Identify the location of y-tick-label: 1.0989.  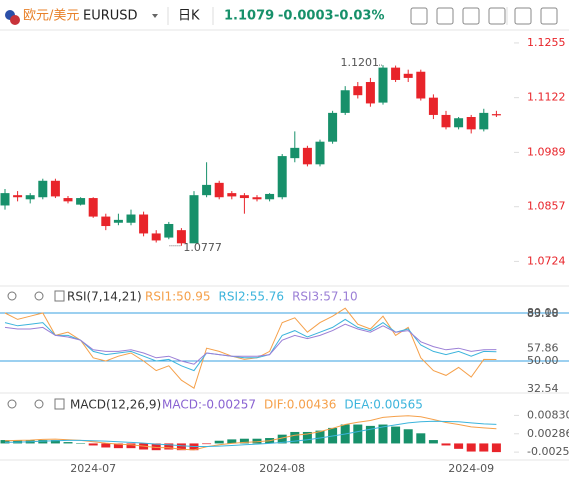
(546, 151).